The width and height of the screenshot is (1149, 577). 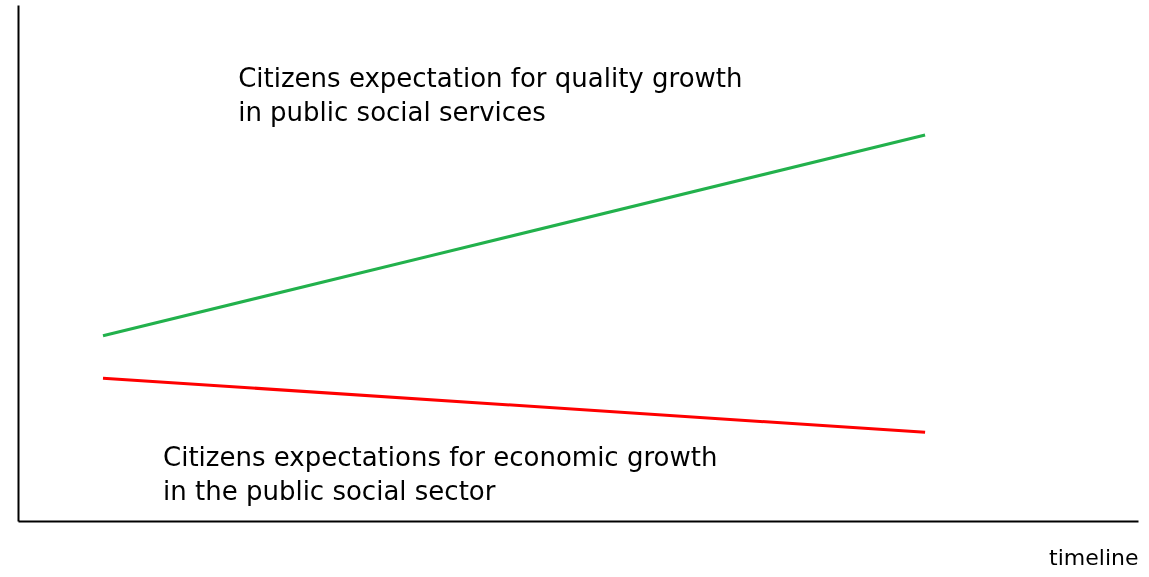 What do you see at coordinates (1094, 557) in the screenshot?
I see `x-axis-title: timeline` at bounding box center [1094, 557].